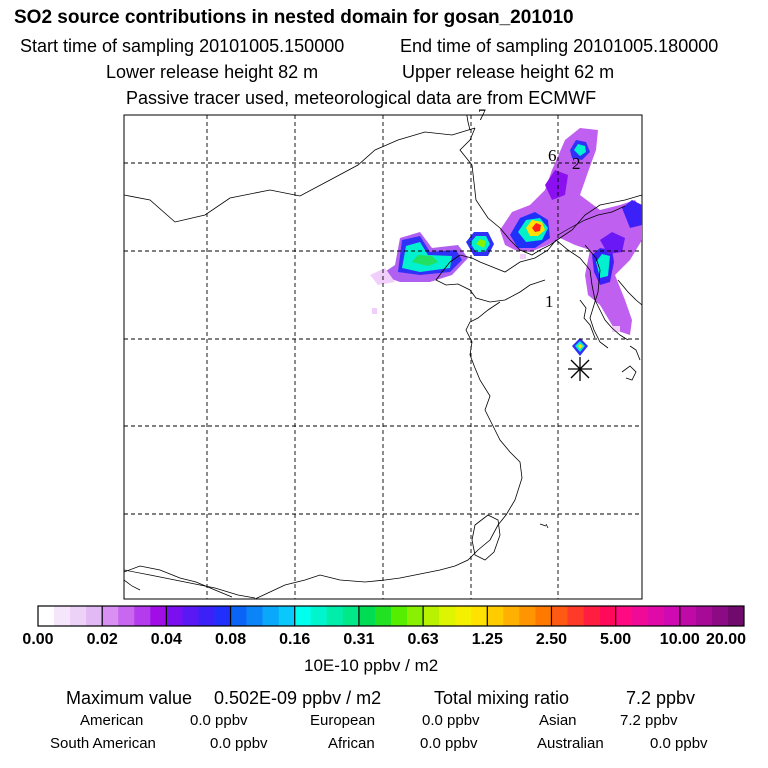  Describe the element at coordinates (679, 743) in the screenshot. I see `region-australian-value: 0.0 ppbv` at that location.